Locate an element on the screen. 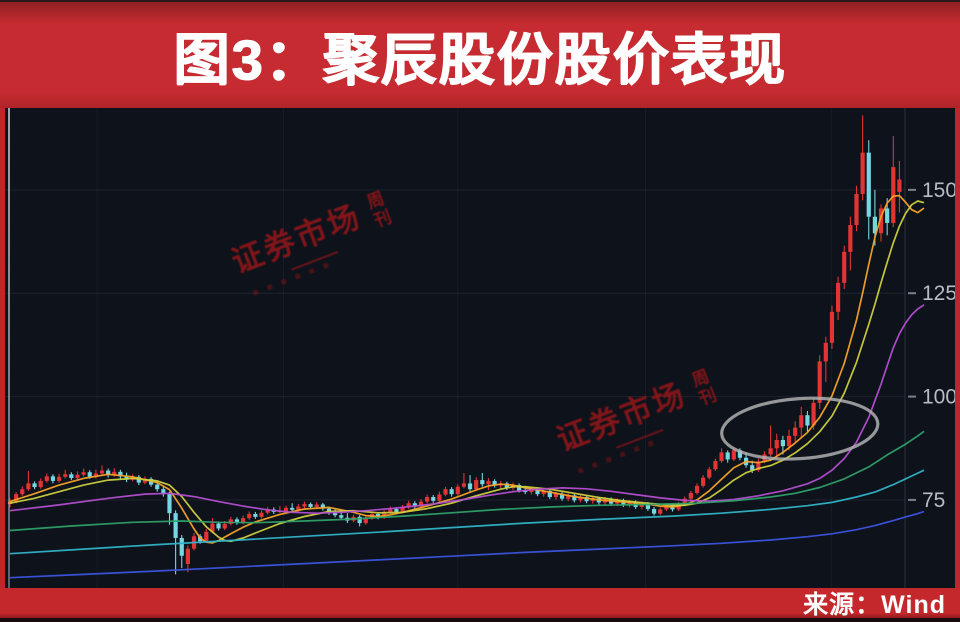 This screenshot has height=622, width=960. footer-bar: 来源：Wind is located at coordinates (480, 605).